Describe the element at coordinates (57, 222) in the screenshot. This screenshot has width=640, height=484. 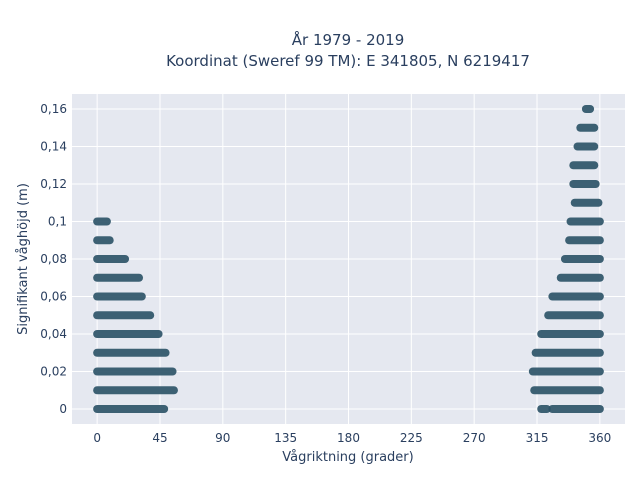
I see `y-tick-label: 0,1` at that location.